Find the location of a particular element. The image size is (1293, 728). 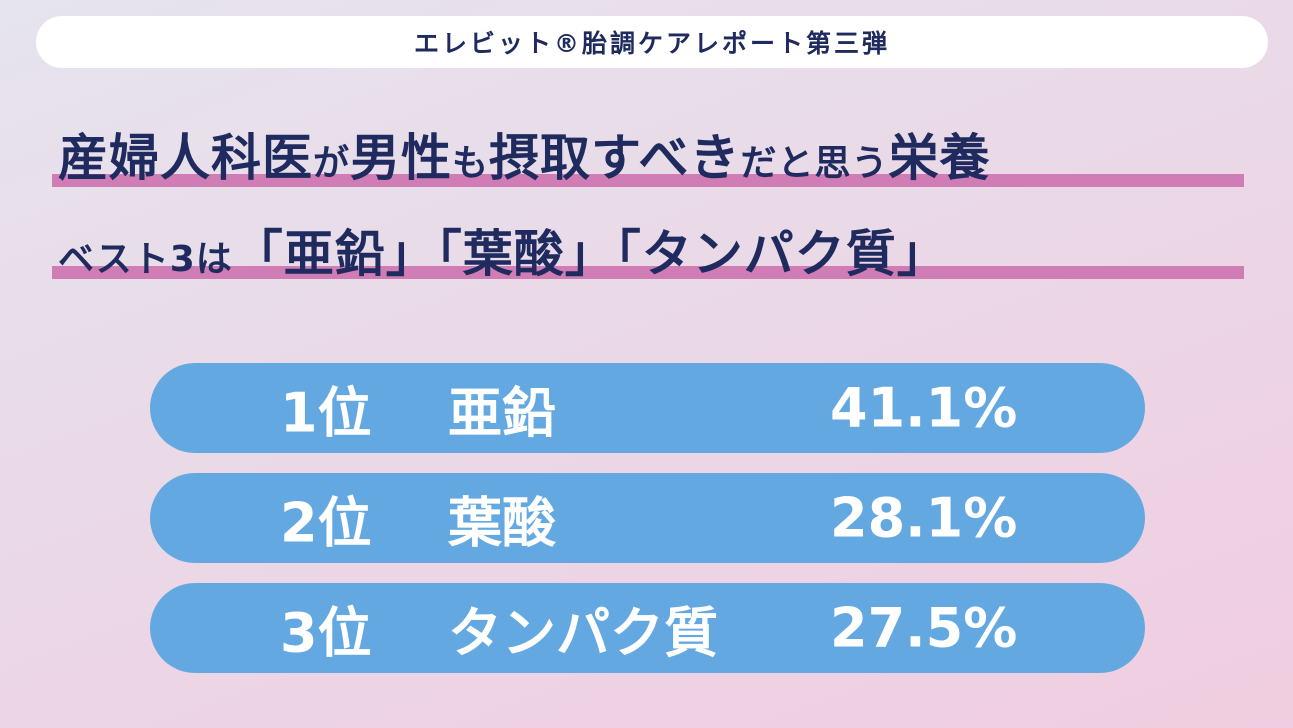

headline-text: ベスト3は is located at coordinates (145, 259).